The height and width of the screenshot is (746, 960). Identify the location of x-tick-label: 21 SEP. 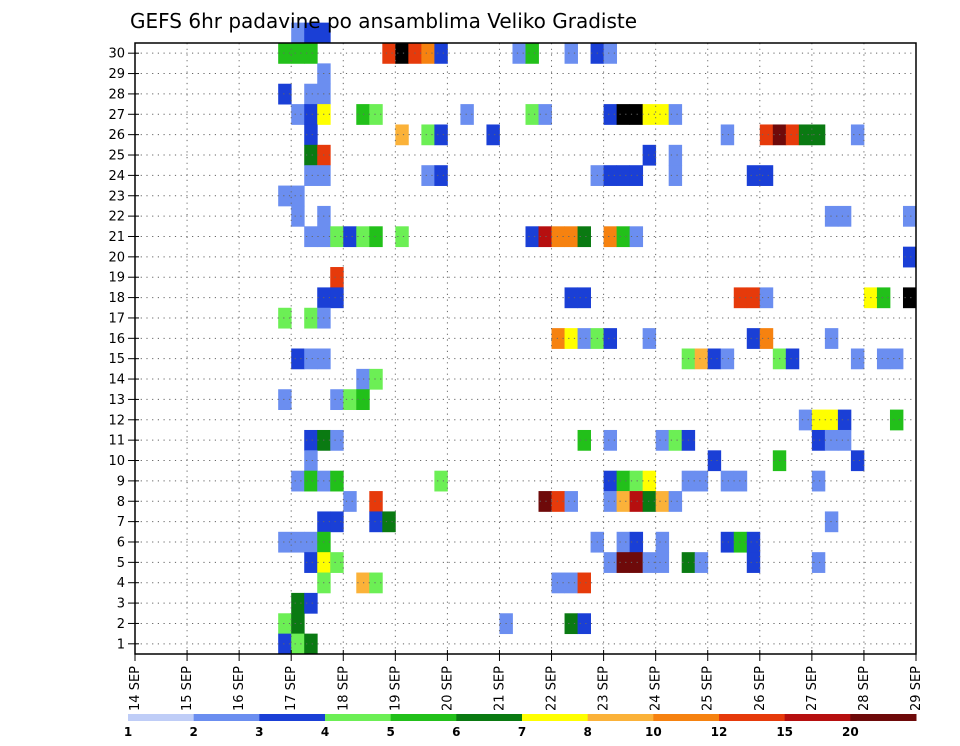
(499, 688).